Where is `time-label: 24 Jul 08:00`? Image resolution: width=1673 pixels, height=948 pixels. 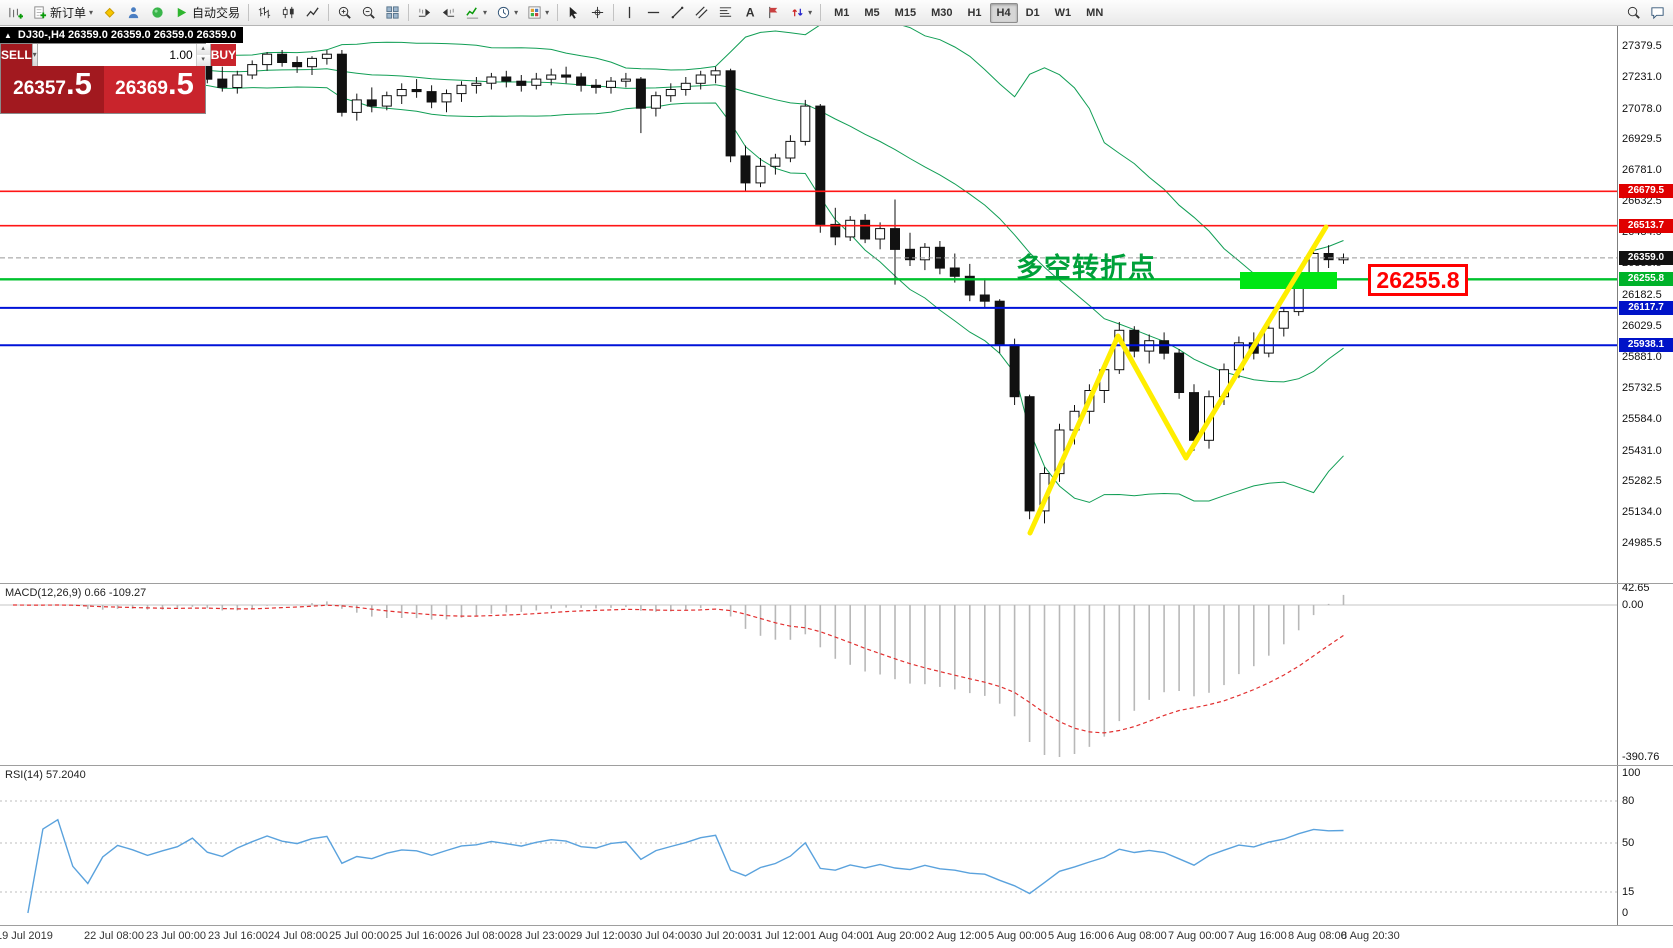
time-label: 24 Jul 08:00 is located at coordinates (298, 936).